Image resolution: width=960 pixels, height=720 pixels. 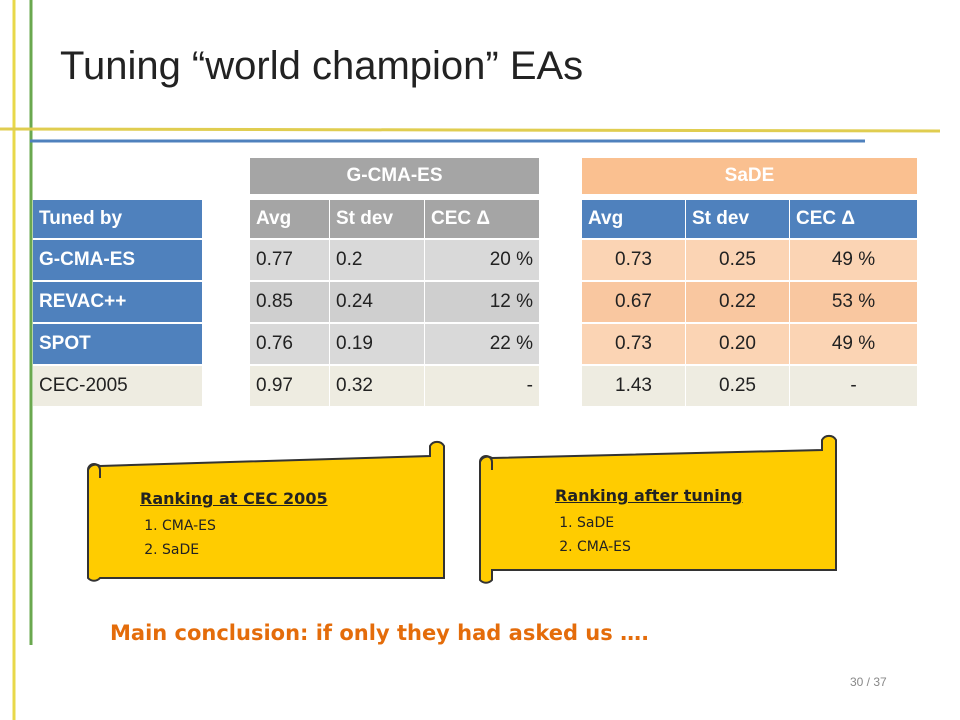 I want to click on scroll-left, so click(x=266, y=511).